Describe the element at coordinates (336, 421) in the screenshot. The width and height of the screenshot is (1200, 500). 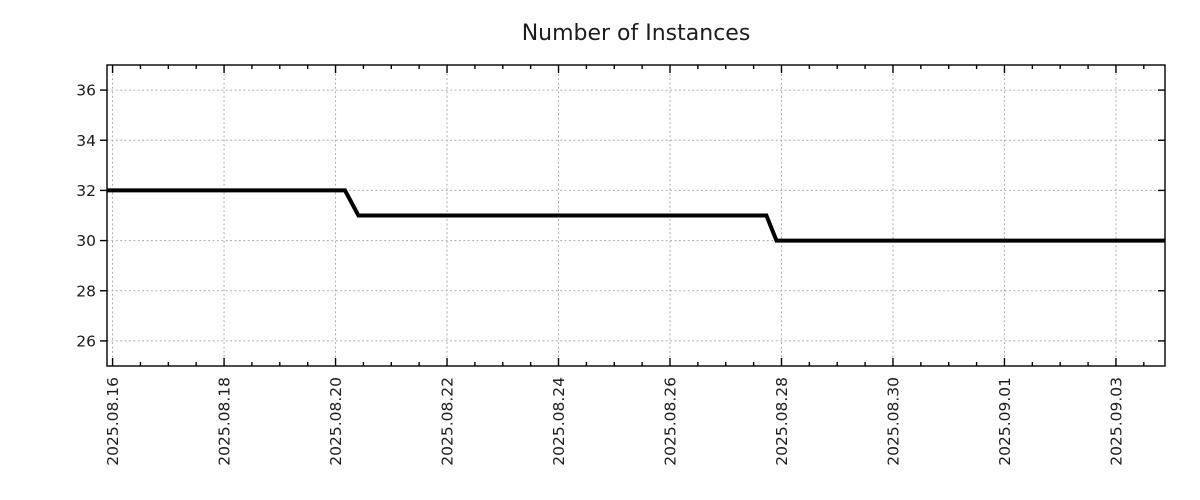
I see `x-tick-label: 2025.08.20` at that location.